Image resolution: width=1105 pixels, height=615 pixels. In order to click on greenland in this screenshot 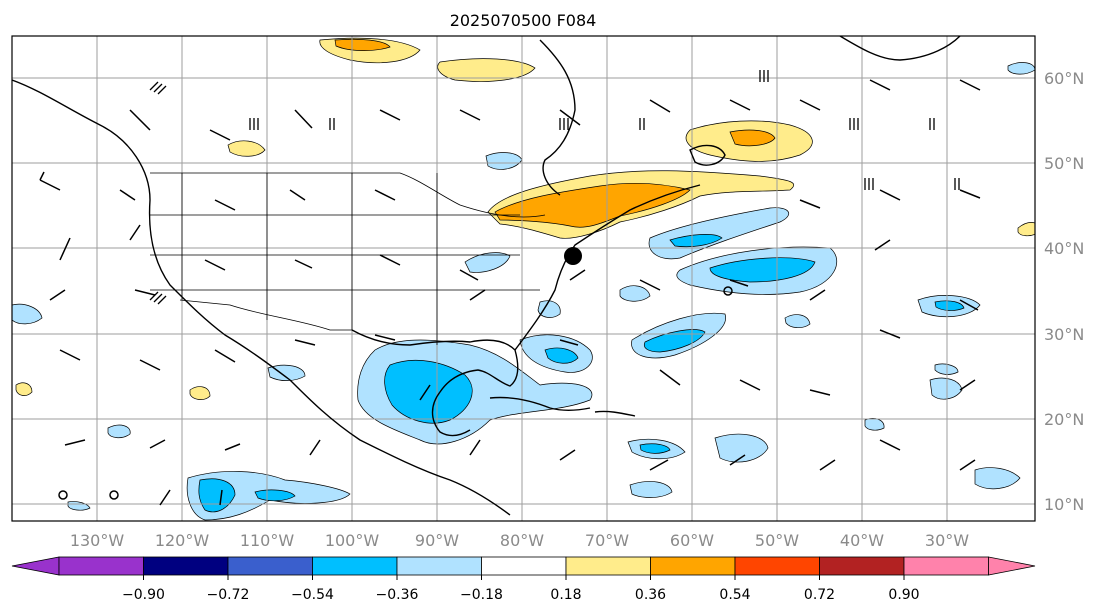, I will do `click(900, 48)`.